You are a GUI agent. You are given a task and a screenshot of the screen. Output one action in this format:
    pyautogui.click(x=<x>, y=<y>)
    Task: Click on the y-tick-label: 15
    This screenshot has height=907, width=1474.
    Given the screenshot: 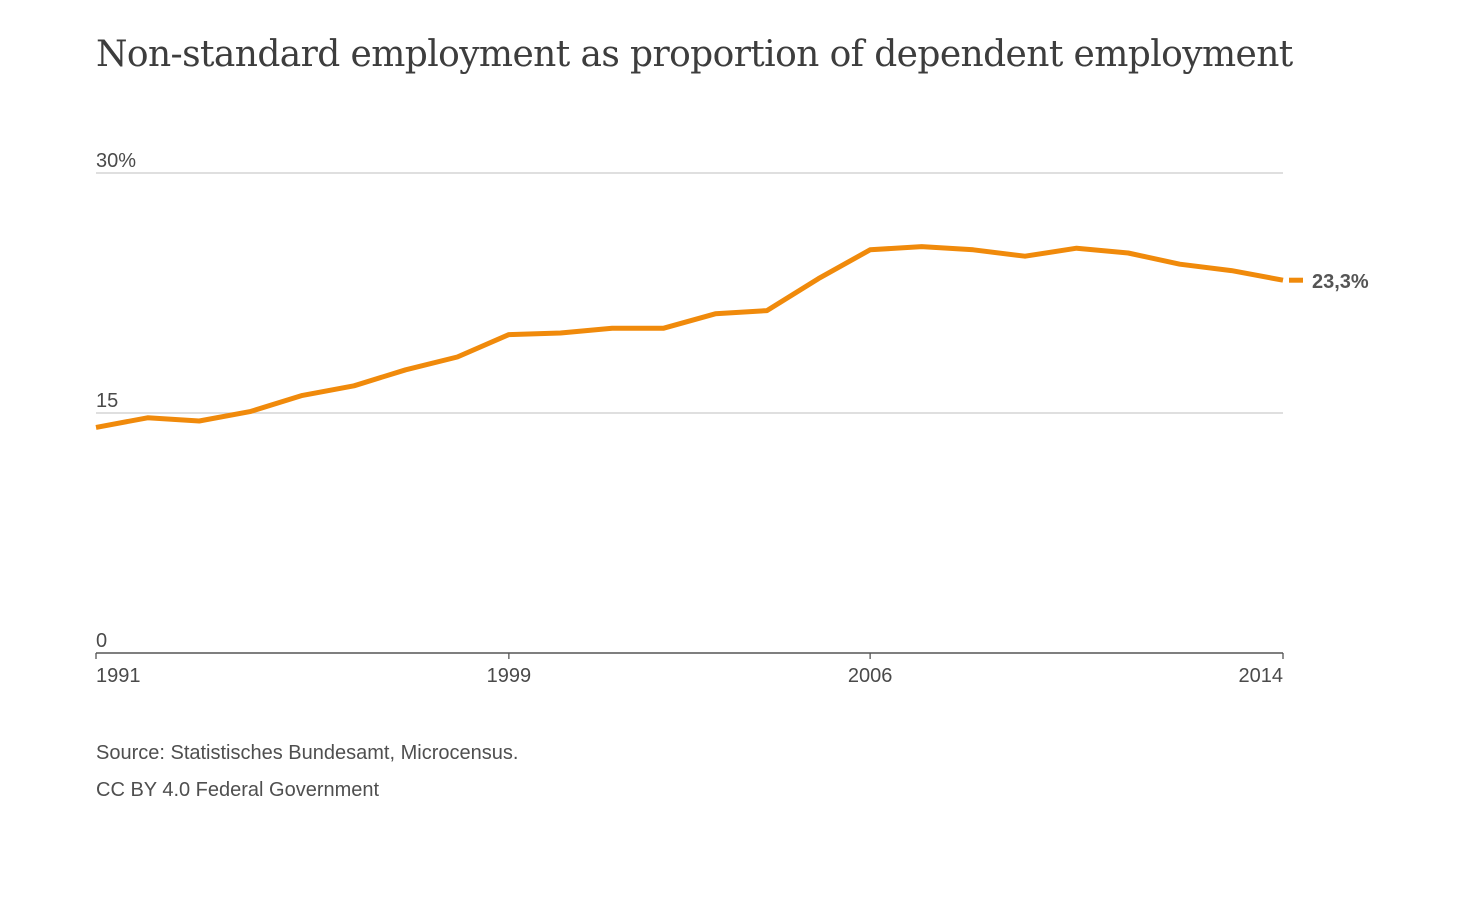 What is the action you would take?
    pyautogui.click(x=107, y=401)
    